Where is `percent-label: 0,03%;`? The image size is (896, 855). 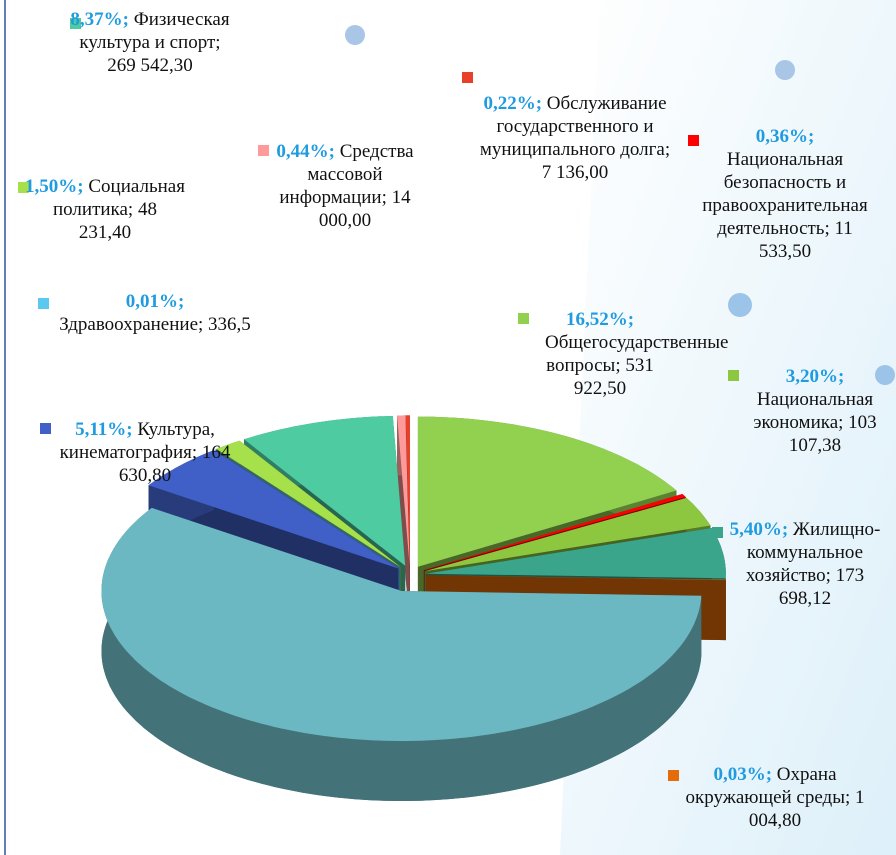 percent-label: 0,03%; is located at coordinates (743, 774).